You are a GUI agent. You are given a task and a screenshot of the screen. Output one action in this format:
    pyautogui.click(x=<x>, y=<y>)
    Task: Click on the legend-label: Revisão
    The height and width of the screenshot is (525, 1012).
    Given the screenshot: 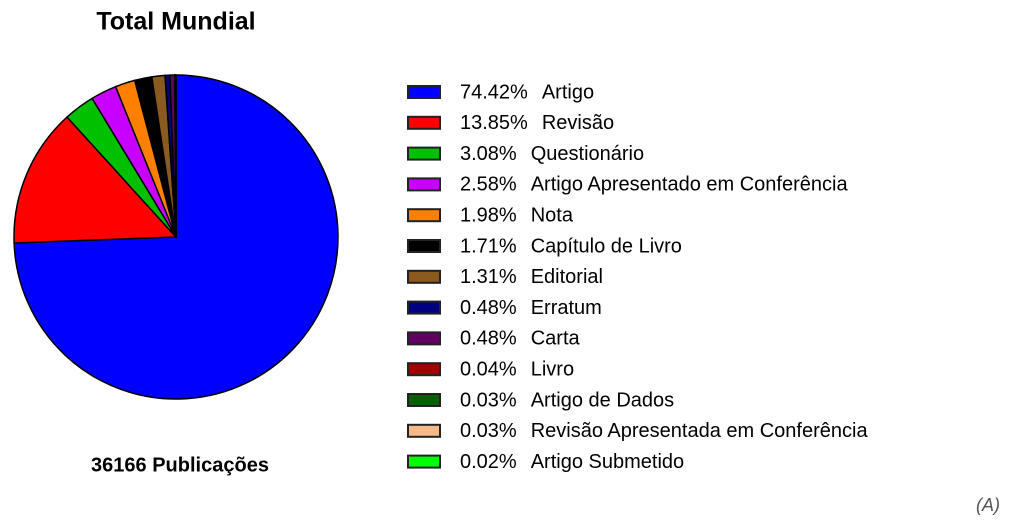 What is the action you would take?
    pyautogui.click(x=578, y=123)
    